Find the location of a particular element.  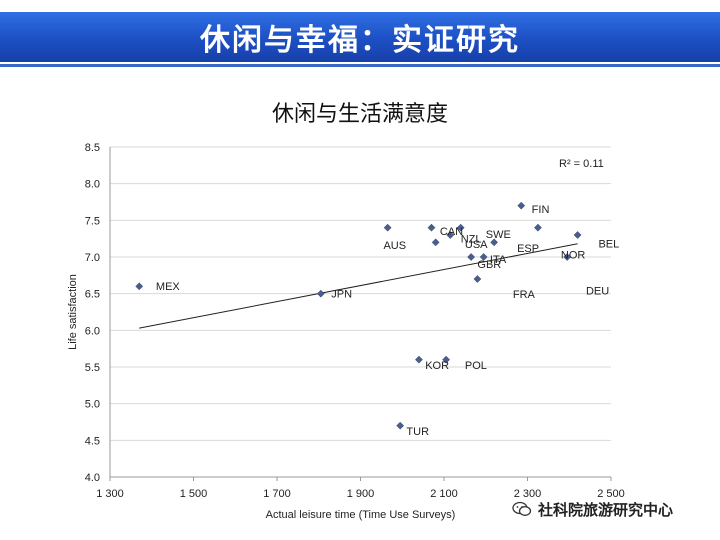

y-tick-label: 8.5 is located at coordinates (92, 148).